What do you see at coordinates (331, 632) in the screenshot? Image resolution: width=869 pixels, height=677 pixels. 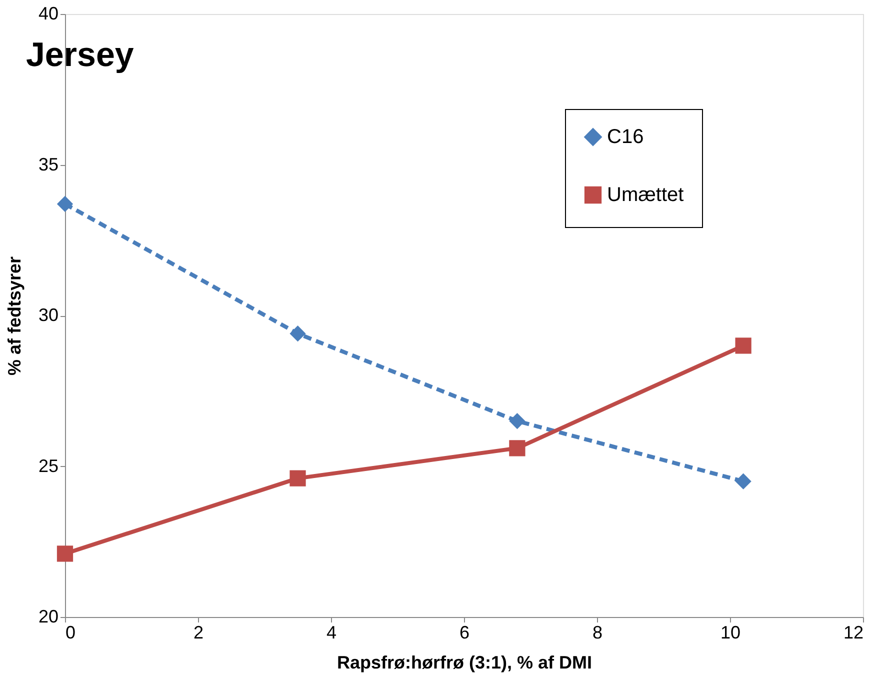 I see `x-tick-label: 4` at bounding box center [331, 632].